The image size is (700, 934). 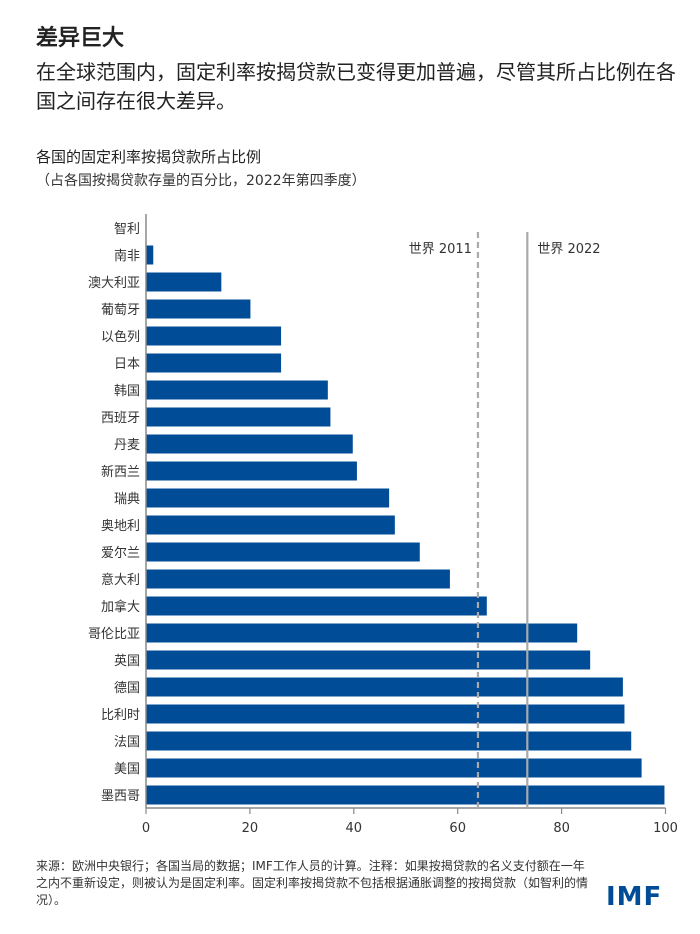 What do you see at coordinates (634, 897) in the screenshot?
I see `imf-logo: IMF` at bounding box center [634, 897].